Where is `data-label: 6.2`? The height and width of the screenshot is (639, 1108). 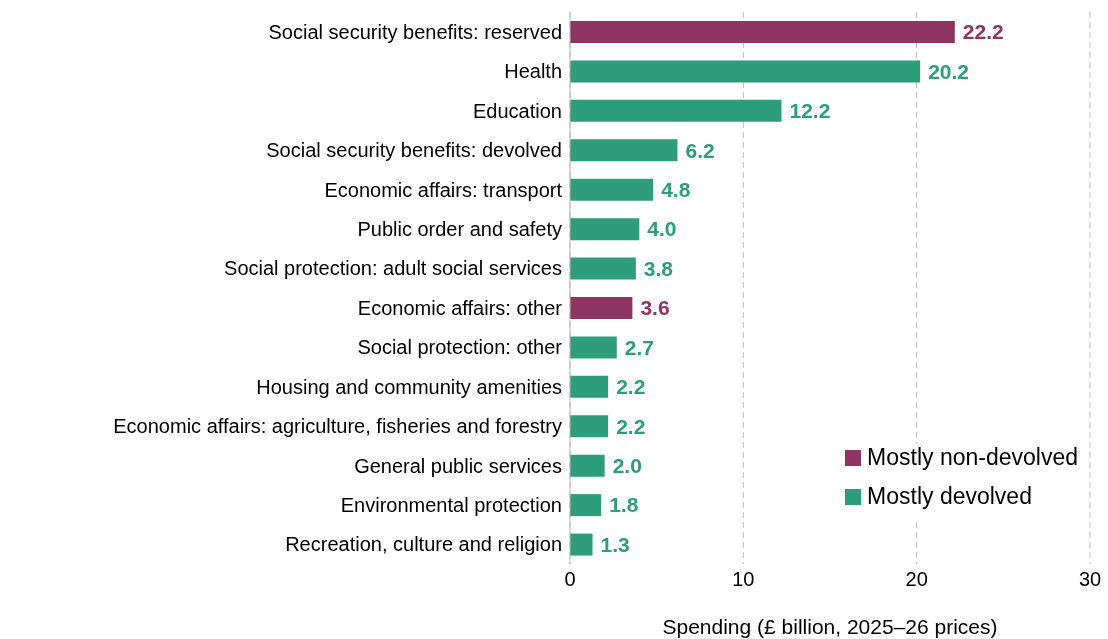
data-label: 6.2 is located at coordinates (700, 150).